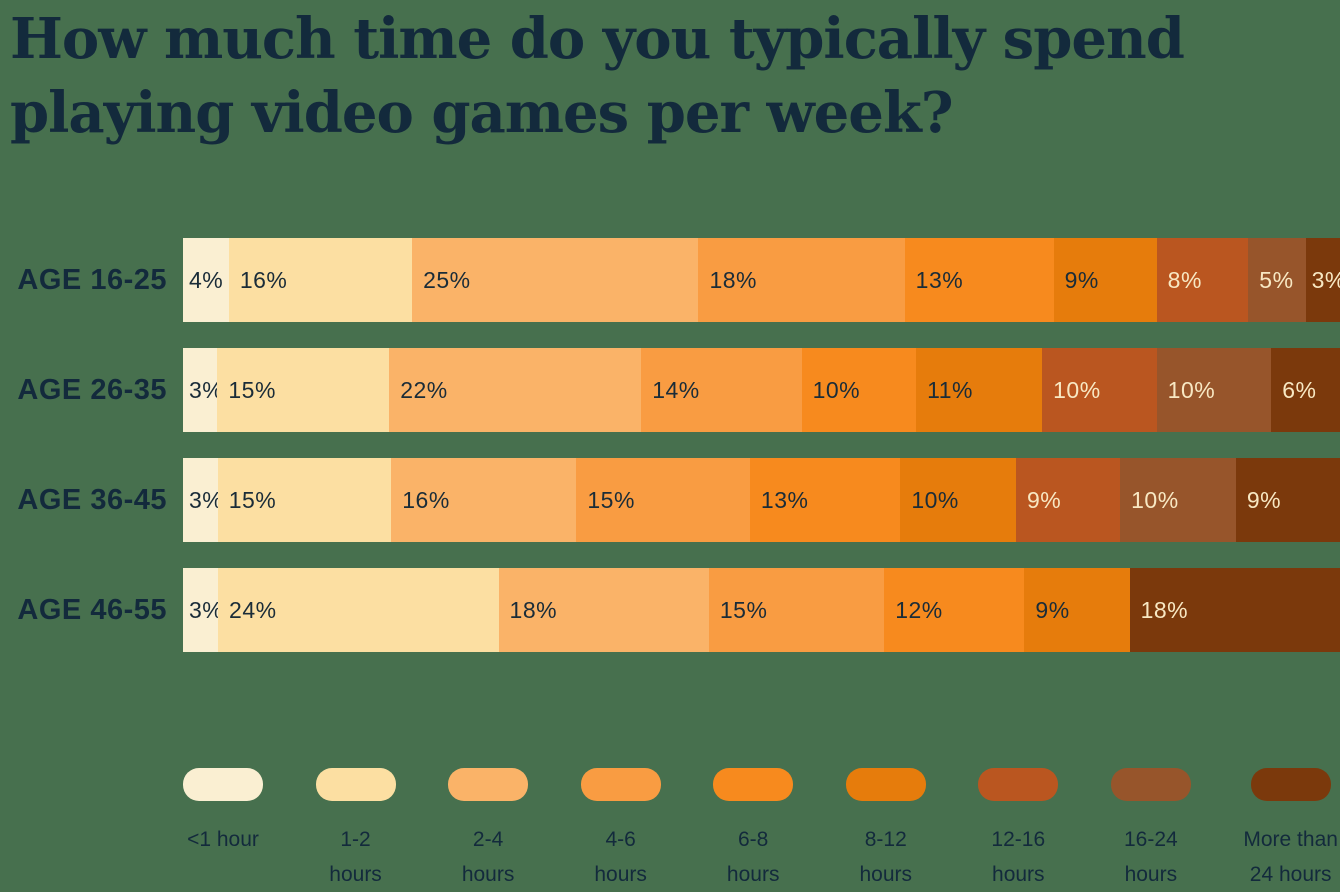 The width and height of the screenshot is (1340, 892). Describe the element at coordinates (1150, 830) in the screenshot. I see `legend-item: 16-24 hours` at that location.